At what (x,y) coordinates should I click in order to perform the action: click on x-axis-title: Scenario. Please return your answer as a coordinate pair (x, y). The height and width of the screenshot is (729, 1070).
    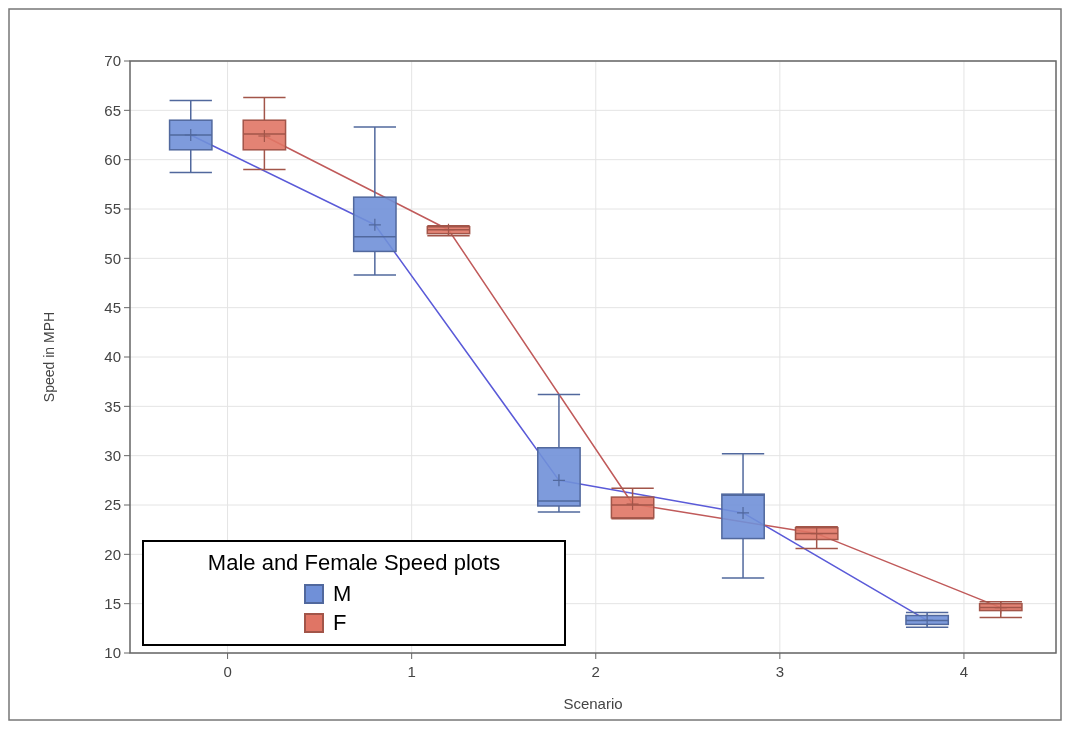
    Looking at the image, I should click on (593, 703).